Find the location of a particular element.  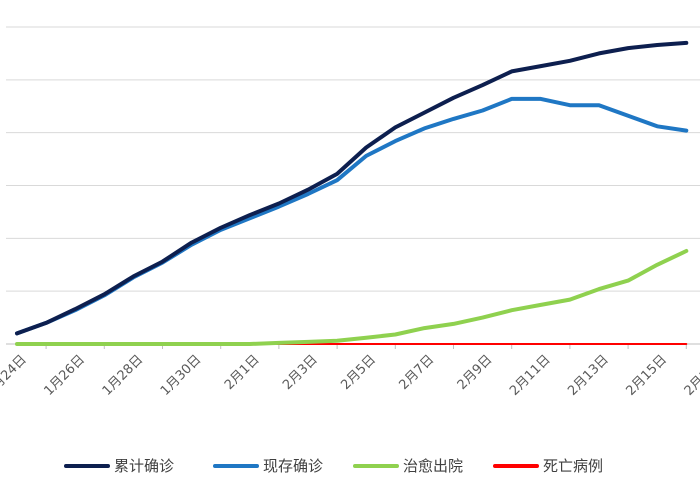

legend-label: 累计确诊 is located at coordinates (144, 466).